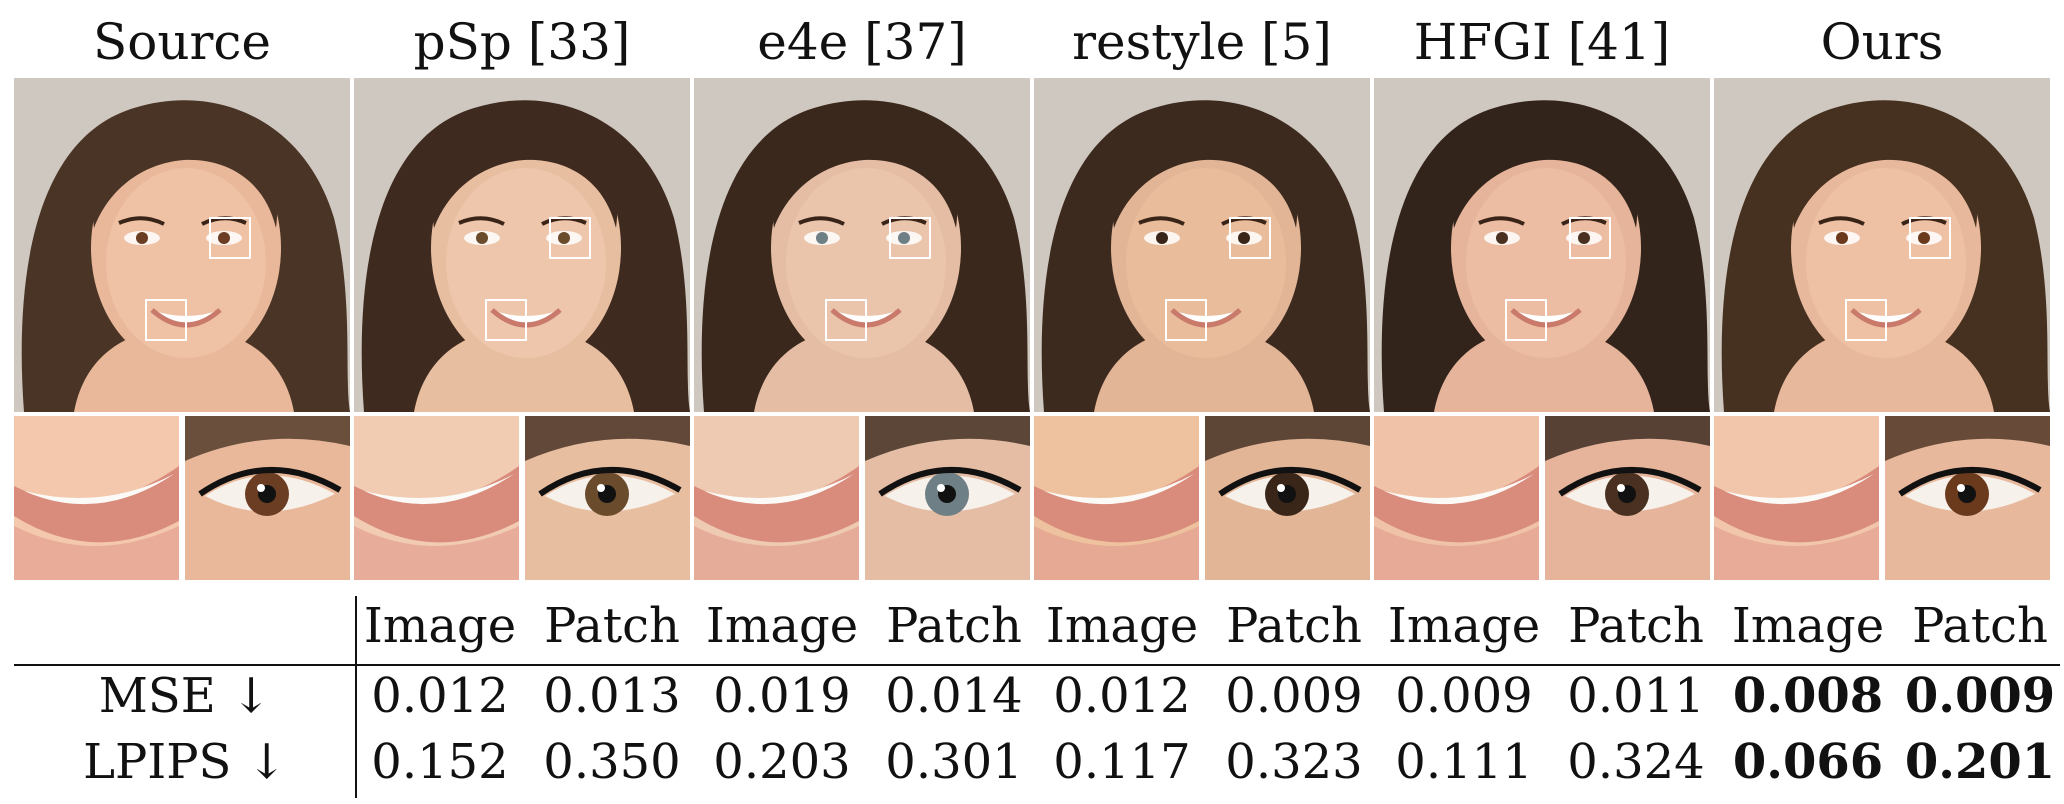  What do you see at coordinates (1542, 42) in the screenshot?
I see `column-title: HFGI [41]` at bounding box center [1542, 42].